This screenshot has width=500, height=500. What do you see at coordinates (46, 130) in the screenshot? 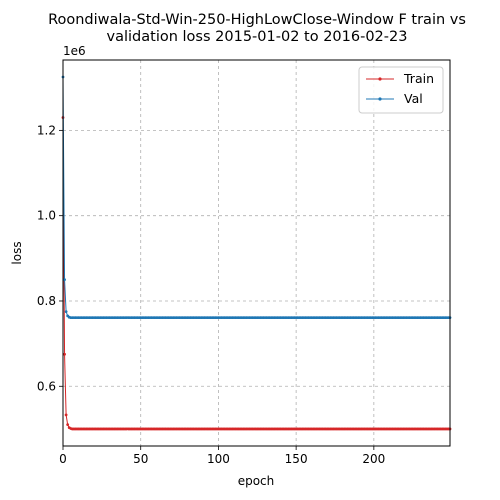
I see `y-tick-label: 1.2` at bounding box center [46, 130].